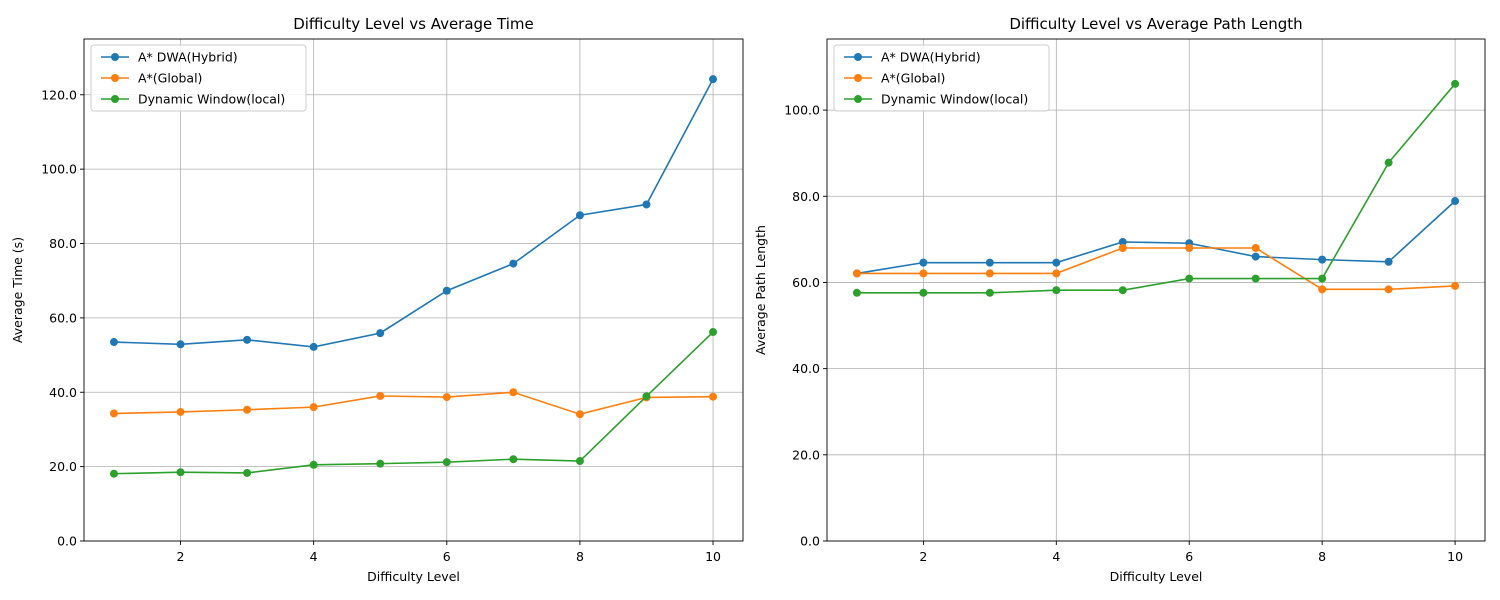  Describe the element at coordinates (413, 24) in the screenshot. I see `chart-title: Difficulty Level vs Average Time` at that location.